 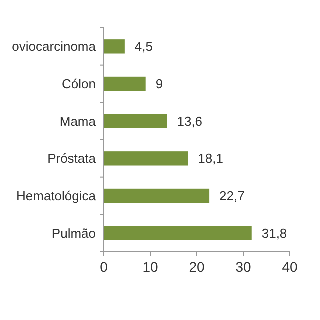 I want to click on data-label: 18,1, so click(x=211, y=158).